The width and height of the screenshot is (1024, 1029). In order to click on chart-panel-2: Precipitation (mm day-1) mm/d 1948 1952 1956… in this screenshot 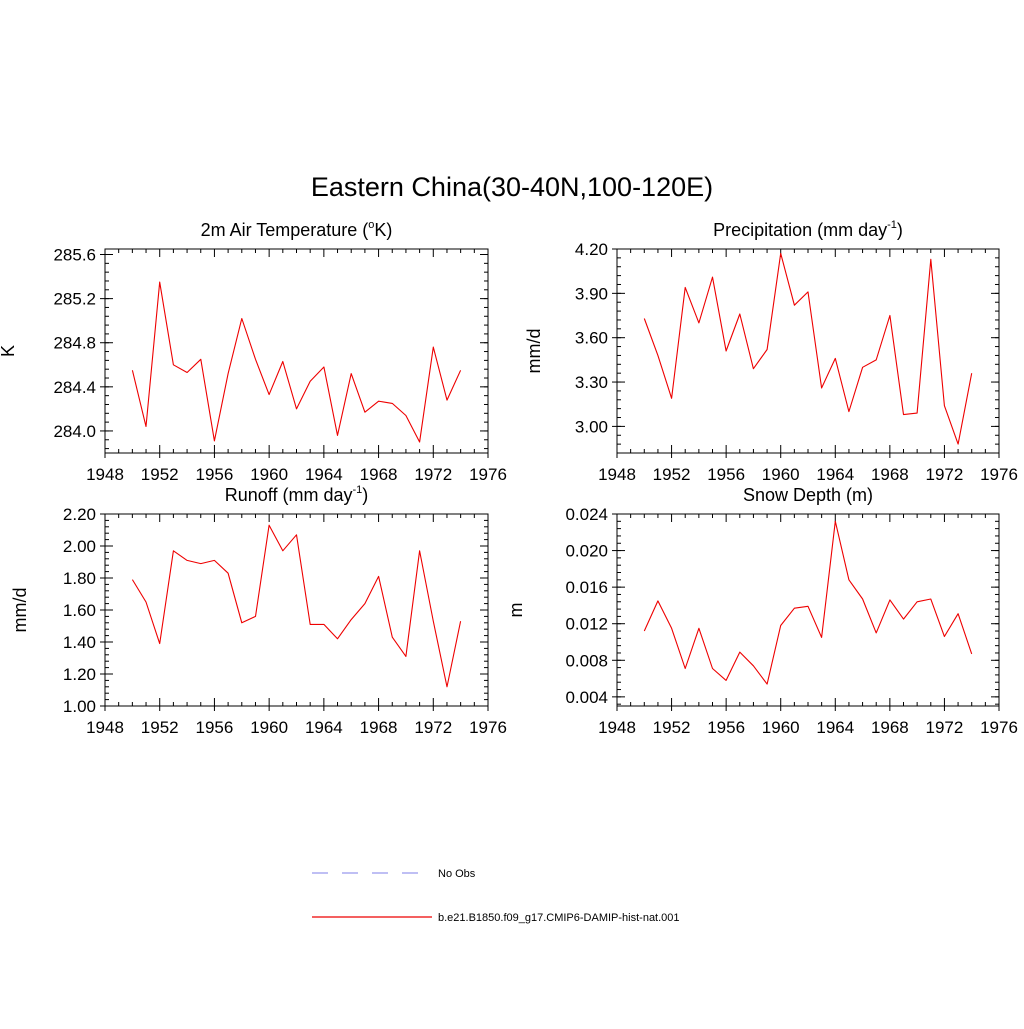, I will do `click(771, 351)`.